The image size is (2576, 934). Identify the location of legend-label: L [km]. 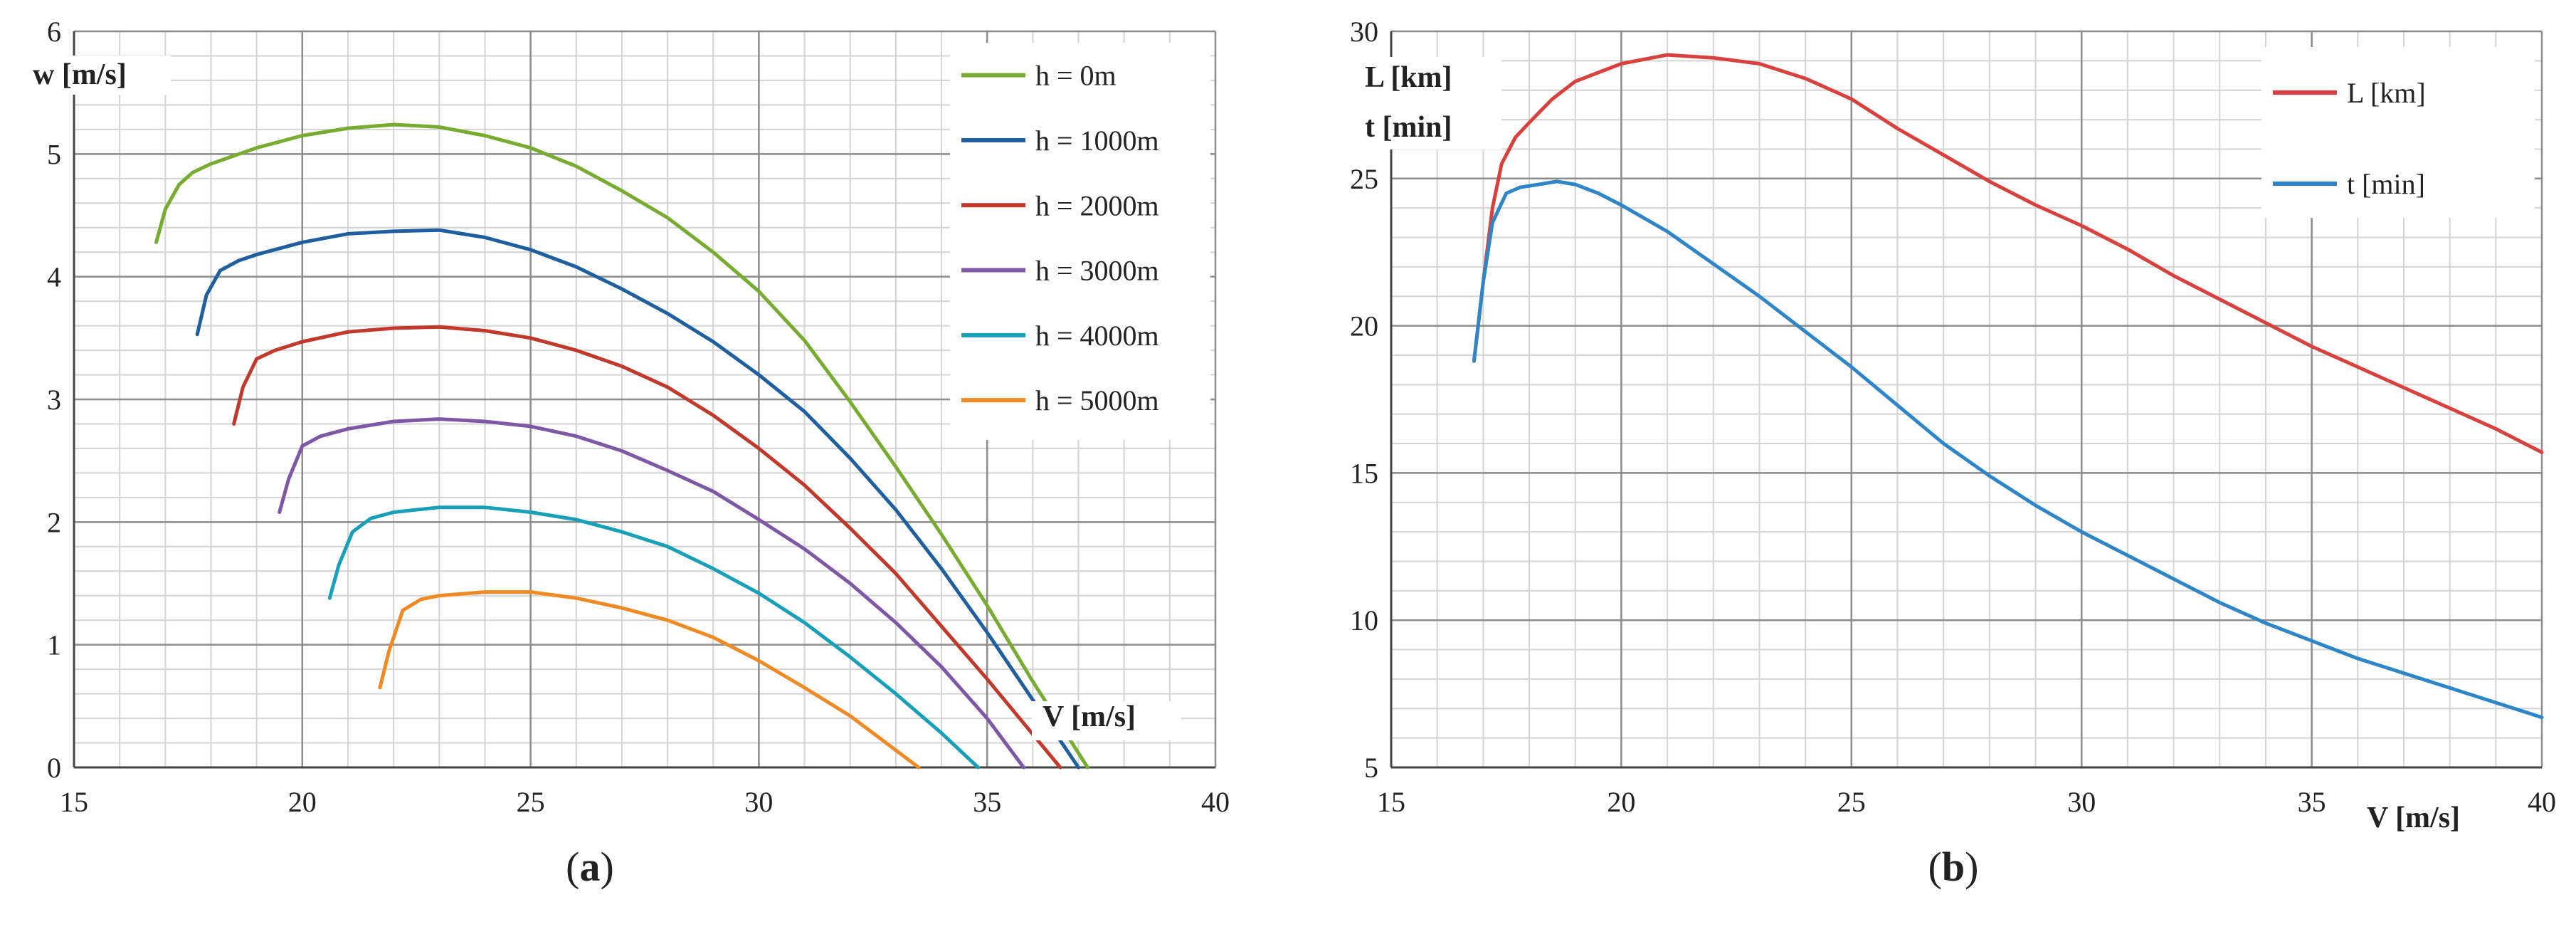
(2386, 93).